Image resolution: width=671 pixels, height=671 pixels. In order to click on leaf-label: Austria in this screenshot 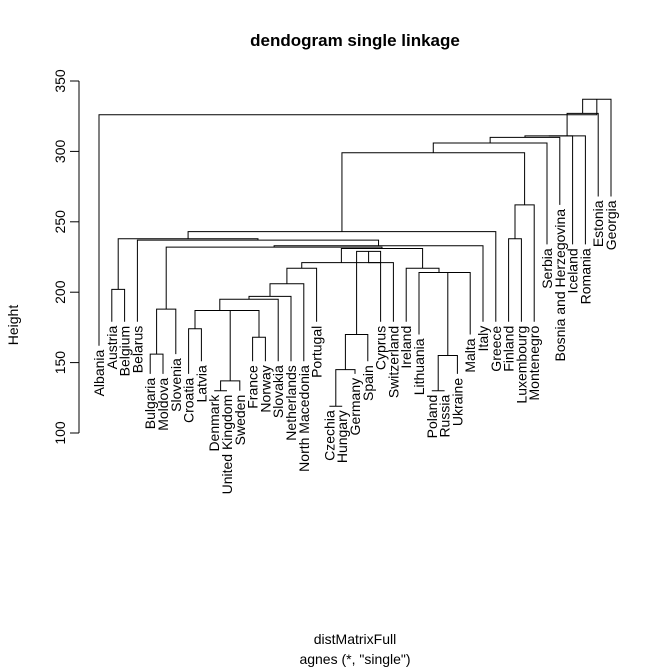, I will do `click(112, 348)`.